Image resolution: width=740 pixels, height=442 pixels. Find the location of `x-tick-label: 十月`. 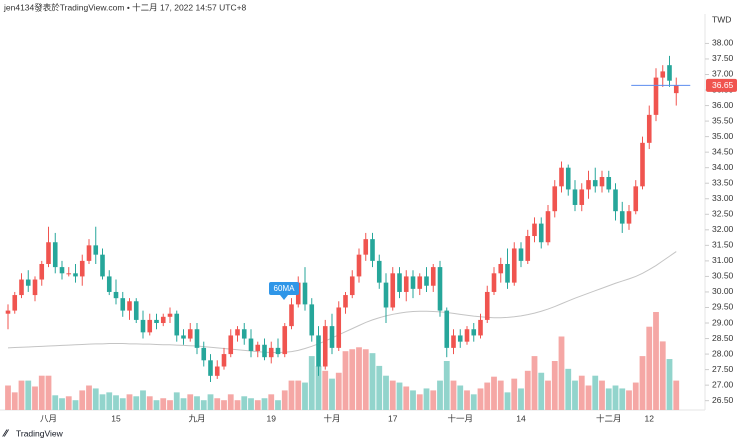

x-tick-label: 十月 is located at coordinates (331, 418).